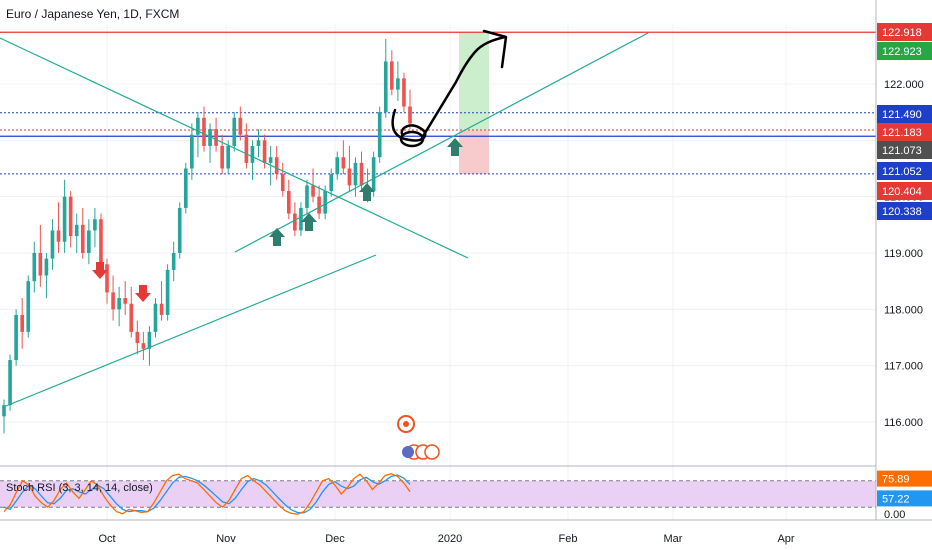  I want to click on support-trendline, so click(191, 330).